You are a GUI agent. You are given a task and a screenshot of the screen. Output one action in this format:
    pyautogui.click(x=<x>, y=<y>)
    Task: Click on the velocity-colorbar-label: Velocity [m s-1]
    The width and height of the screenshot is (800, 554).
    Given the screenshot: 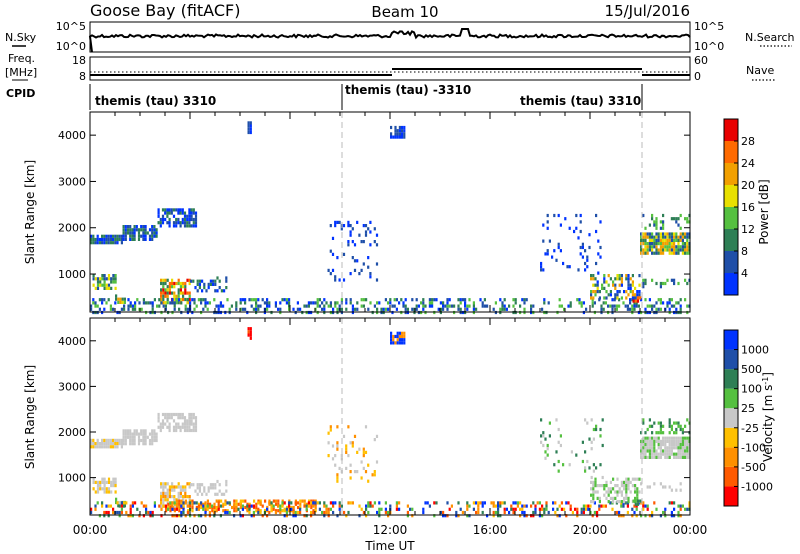 What is the action you would take?
    pyautogui.click(x=768, y=417)
    